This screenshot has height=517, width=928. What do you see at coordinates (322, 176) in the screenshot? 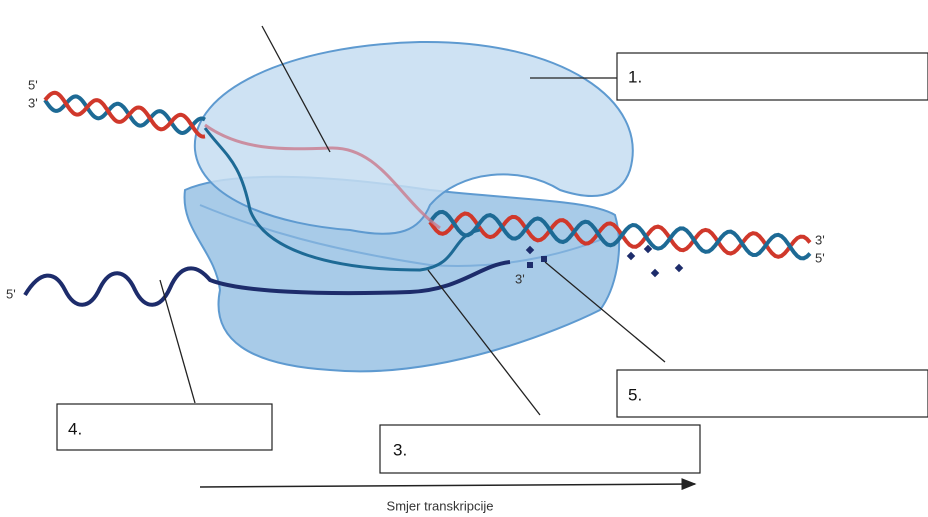
I see `nontemplate-strand` at bounding box center [322, 176].